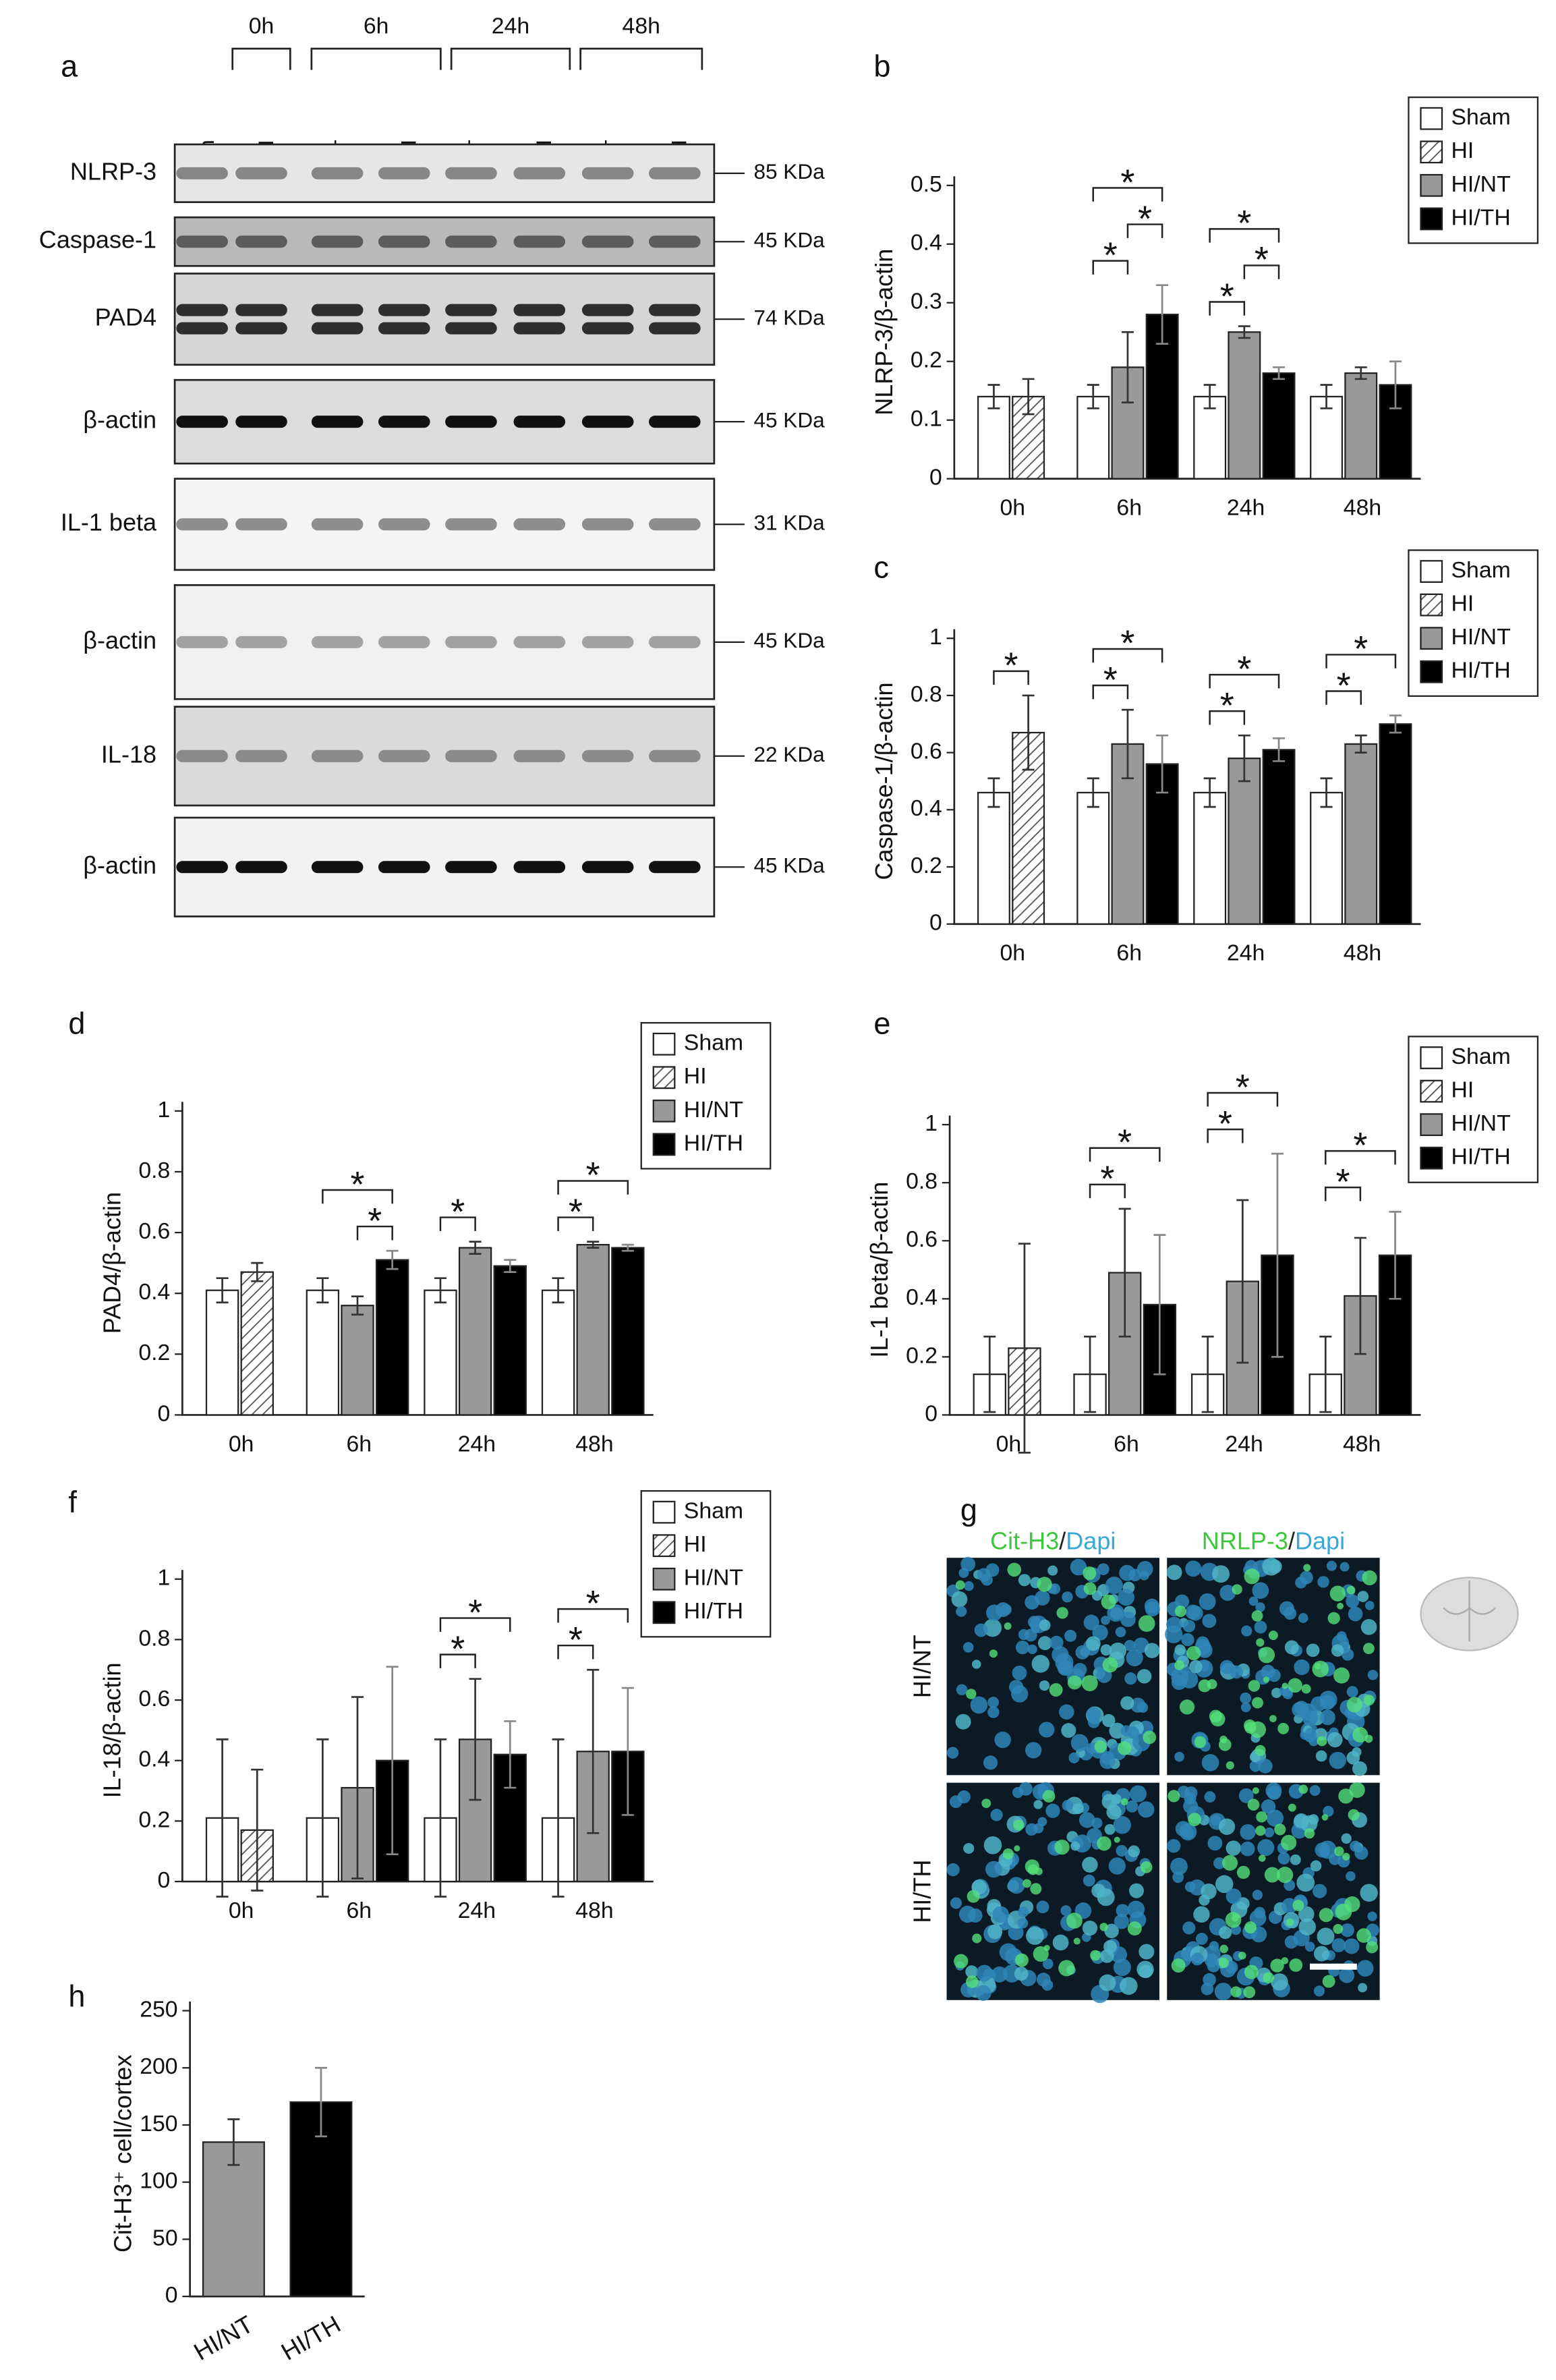  What do you see at coordinates (164, 1110) in the screenshot?
I see `y-tick-label: 1` at bounding box center [164, 1110].